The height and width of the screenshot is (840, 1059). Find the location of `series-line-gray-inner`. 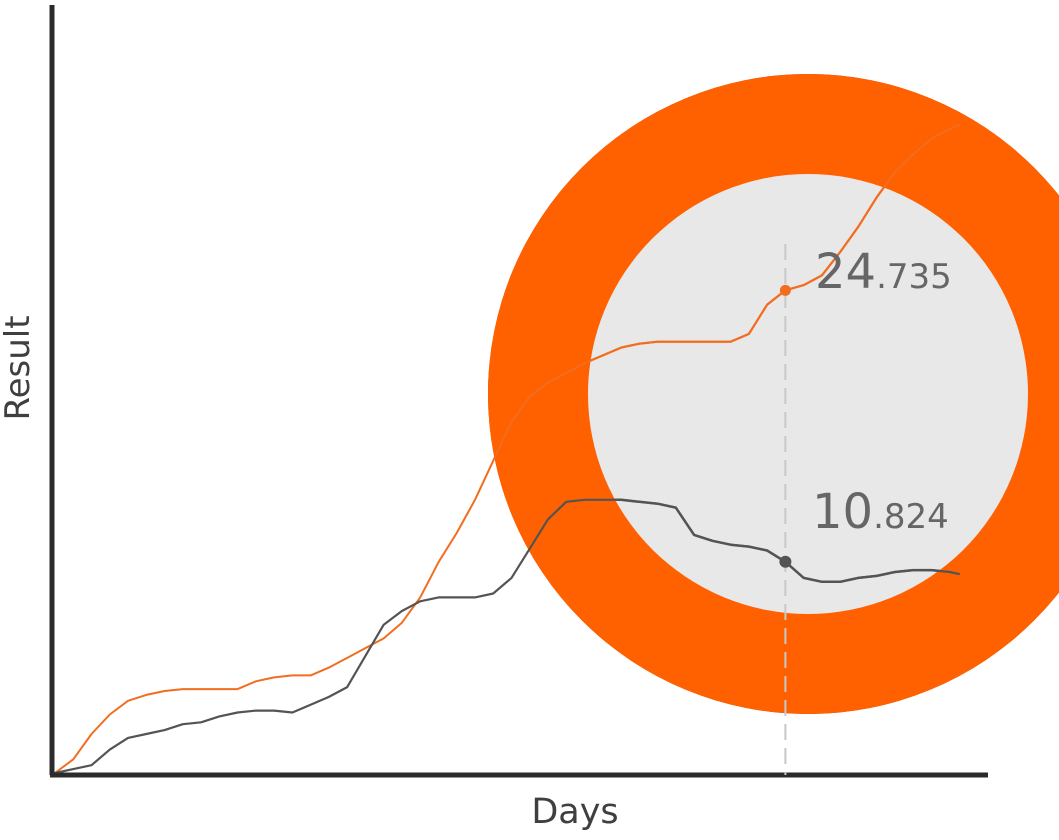

series-line-gray-inner is located at coordinates (774, 556).